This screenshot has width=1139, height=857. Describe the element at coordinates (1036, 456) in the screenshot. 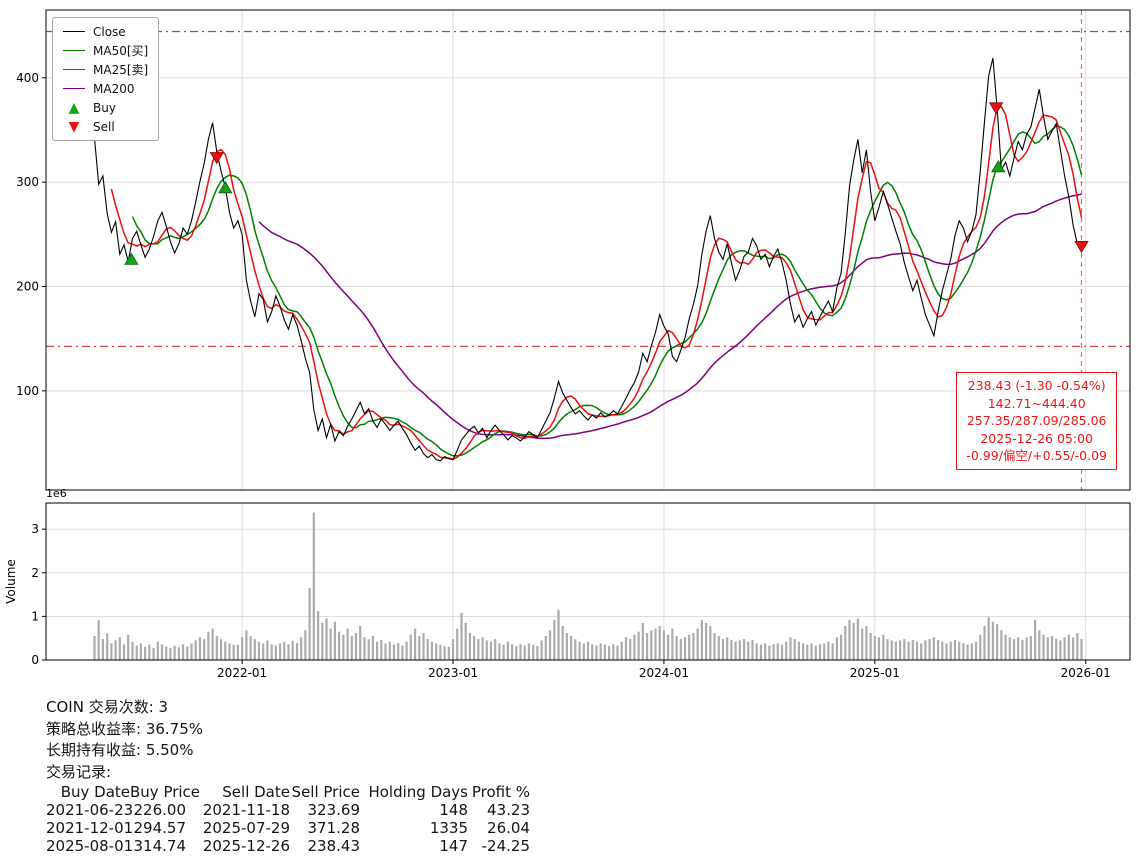

I see `info-line-bias: -0.99/偏空/+0.55/-0.09` at that location.